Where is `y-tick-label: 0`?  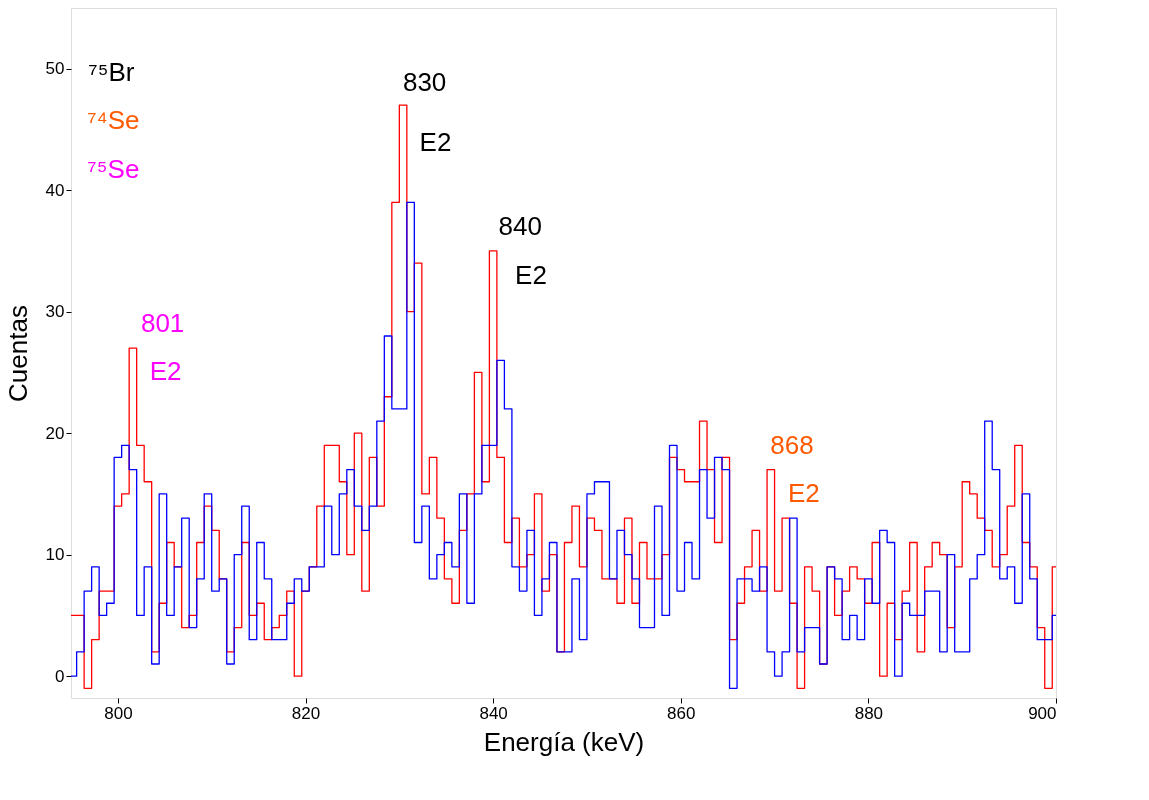 y-tick-label: 0 is located at coordinates (60, 676).